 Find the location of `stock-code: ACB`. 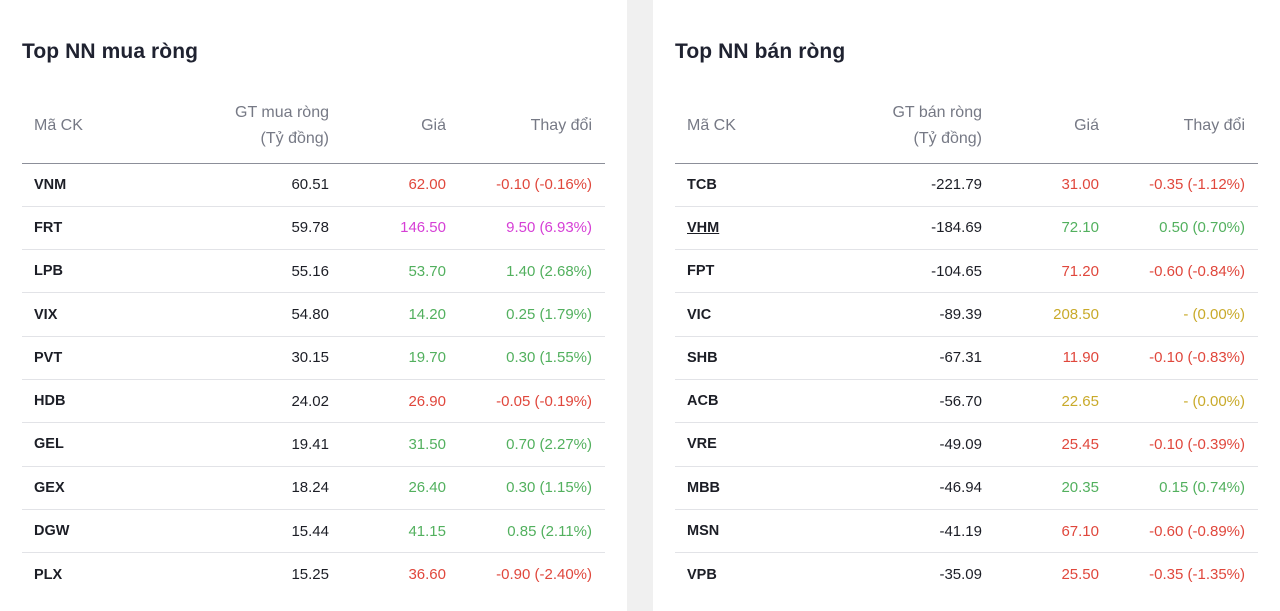

stock-code: ACB is located at coordinates (730, 401).